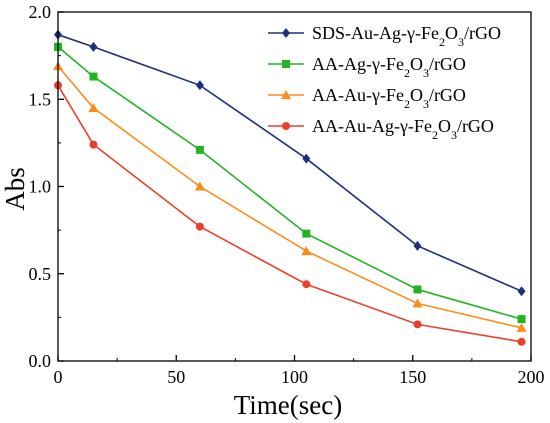 The height and width of the screenshot is (423, 550). What do you see at coordinates (40, 361) in the screenshot?
I see `y-tick-label: 0.0` at bounding box center [40, 361].